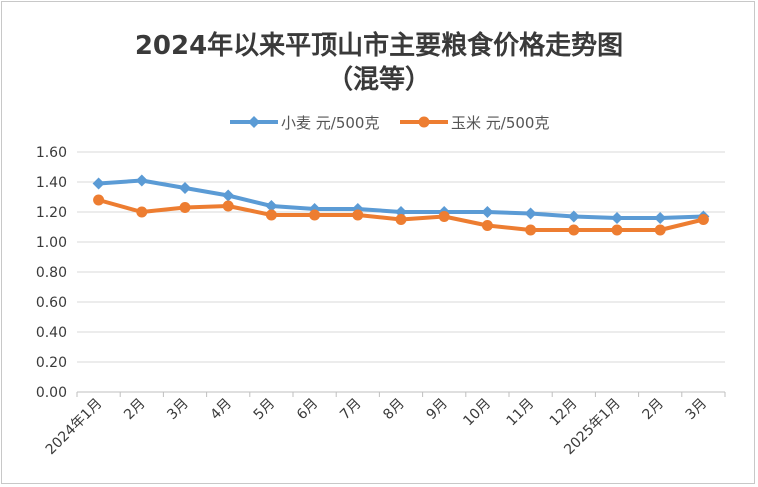 Image resolution: width=758 pixels, height=487 pixels. Describe the element at coordinates (438, 410) in the screenshot. I see `x-tick-label: 9月` at that location.